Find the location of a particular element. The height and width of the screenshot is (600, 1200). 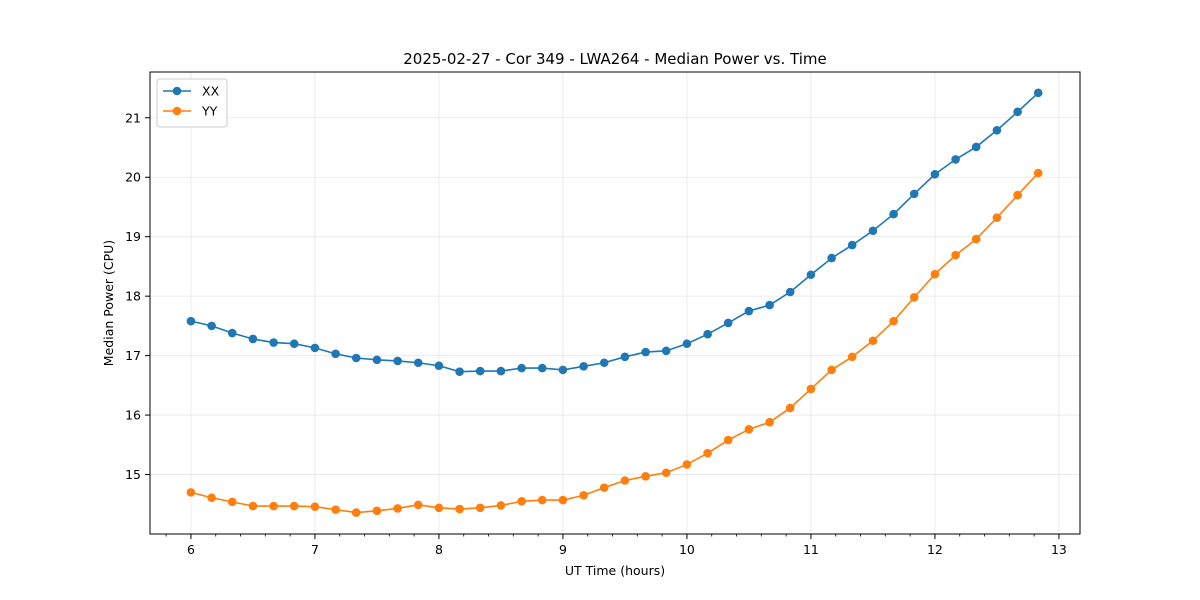

y-tick-label: 18 is located at coordinates (133, 296).